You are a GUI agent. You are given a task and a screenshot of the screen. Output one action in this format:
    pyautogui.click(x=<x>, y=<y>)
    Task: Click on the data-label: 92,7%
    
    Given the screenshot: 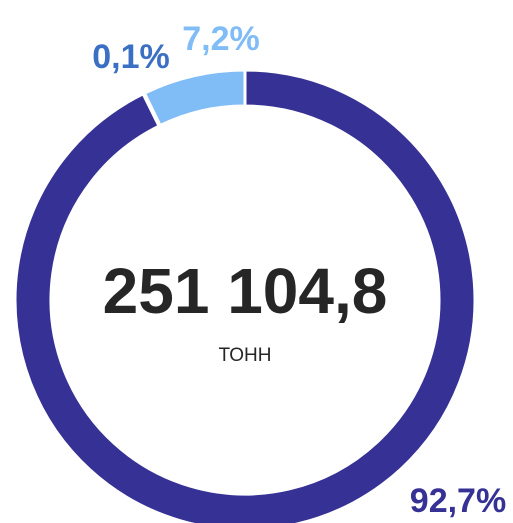 What is the action you would take?
    pyautogui.click(x=458, y=501)
    